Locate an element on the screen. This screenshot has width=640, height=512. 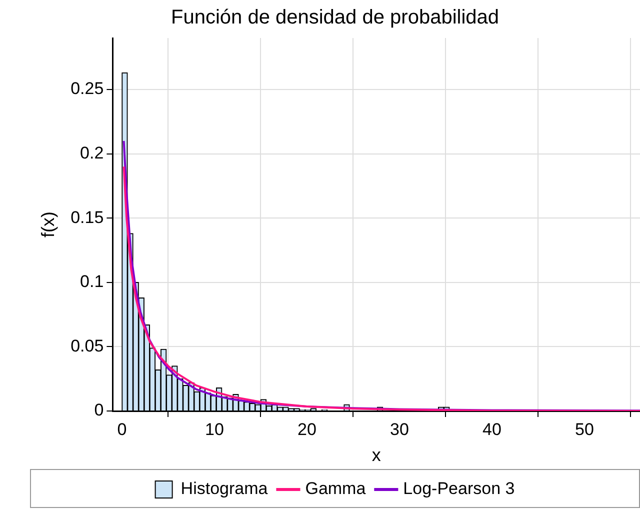
y-tick-label: 0.05 is located at coordinates (87, 346).